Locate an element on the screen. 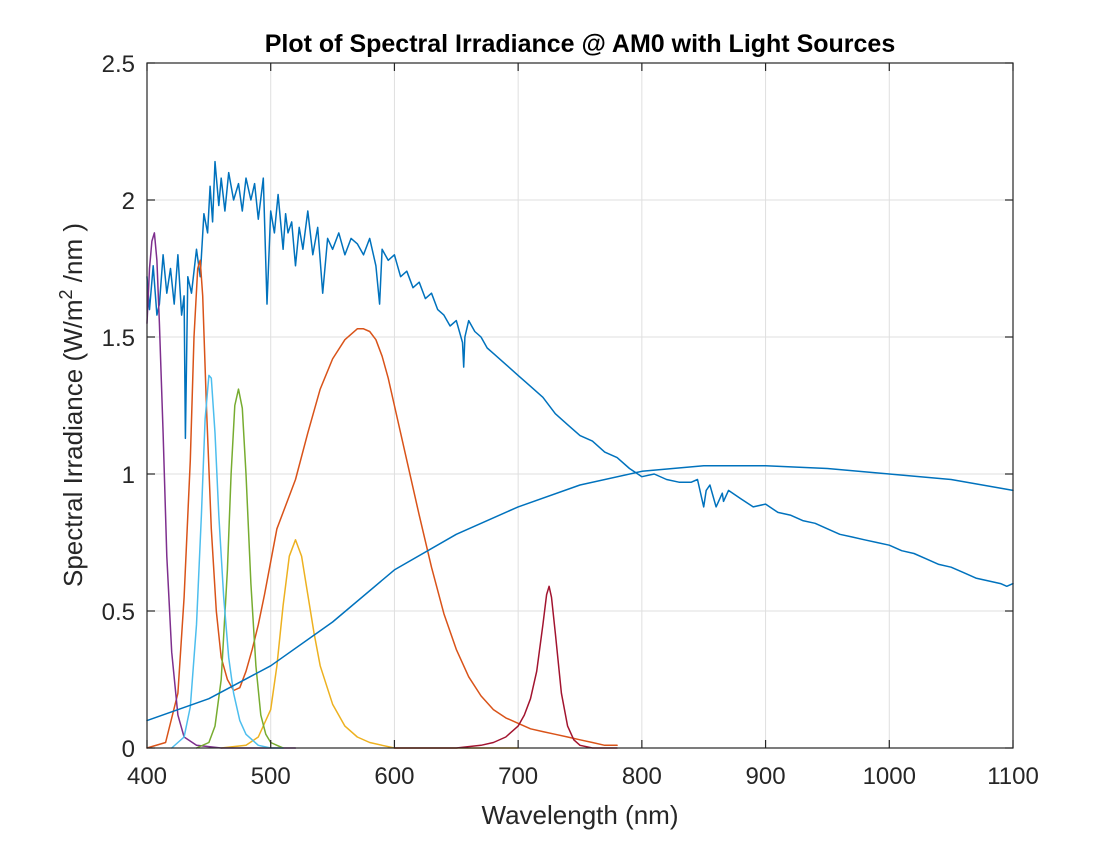 This screenshot has width=1120, height=845. x-tick-label: 800 is located at coordinates (642, 776).